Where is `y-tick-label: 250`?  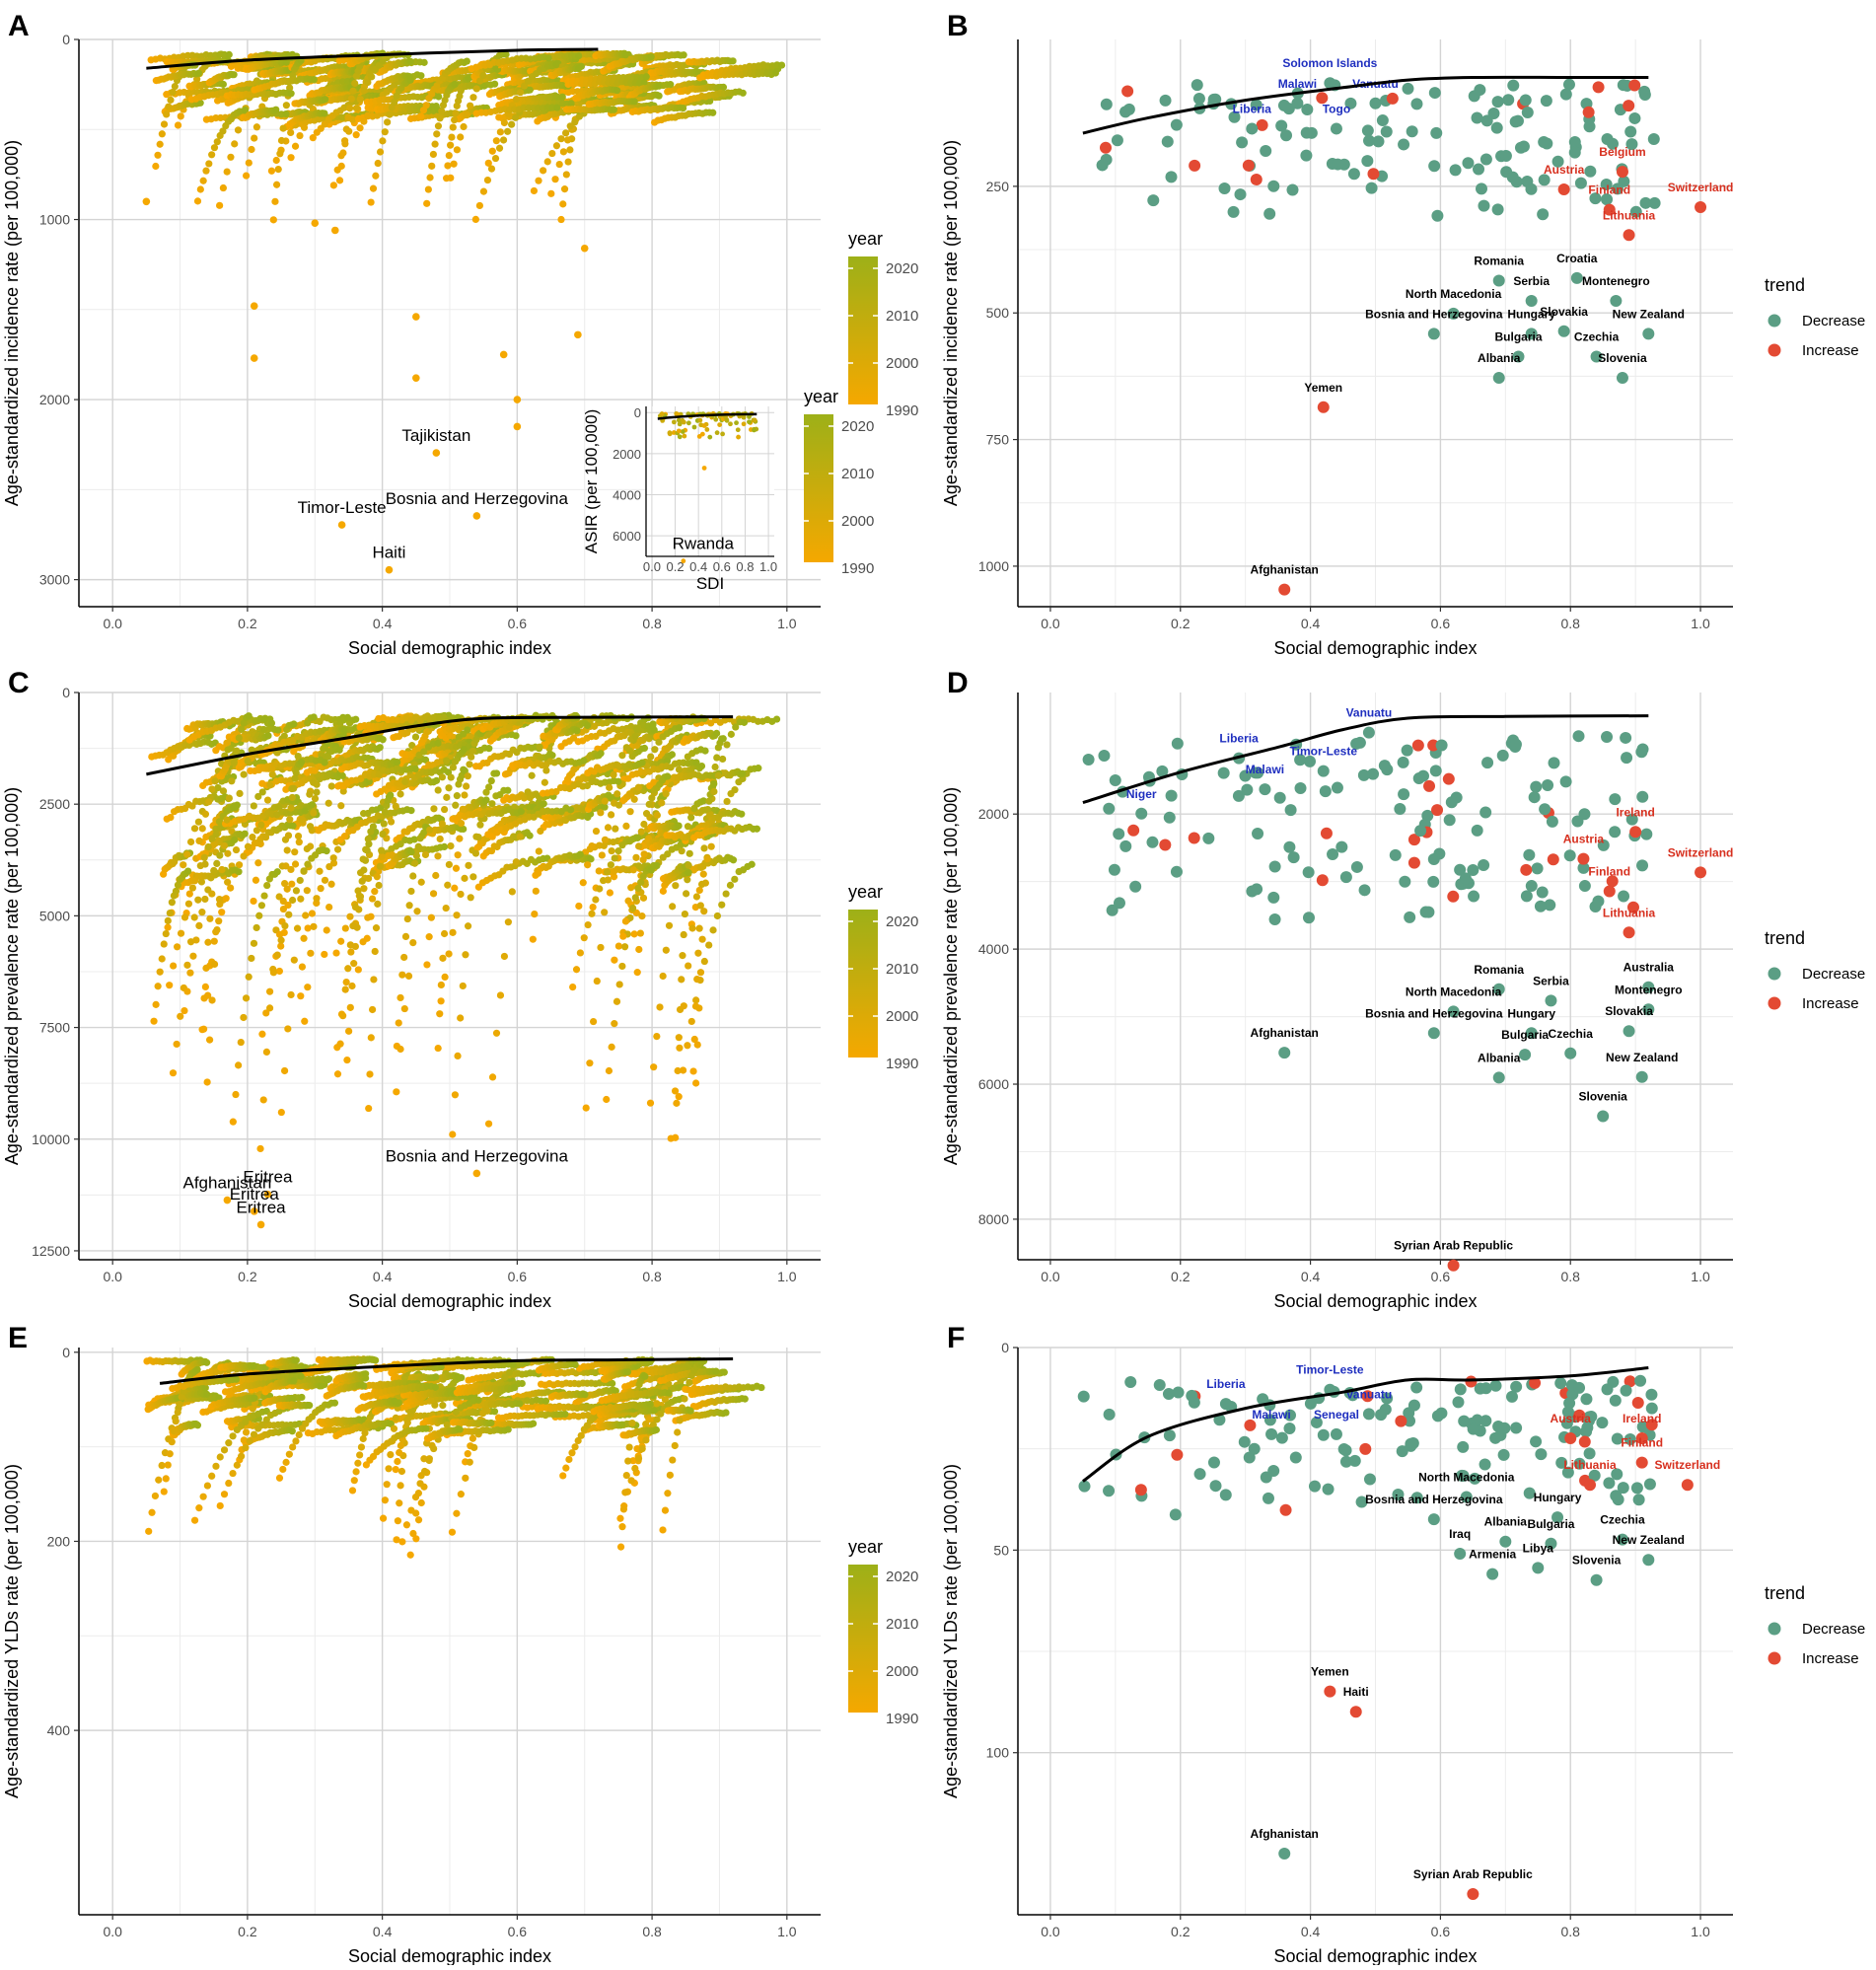
y-tick-label: 250 is located at coordinates (998, 186).